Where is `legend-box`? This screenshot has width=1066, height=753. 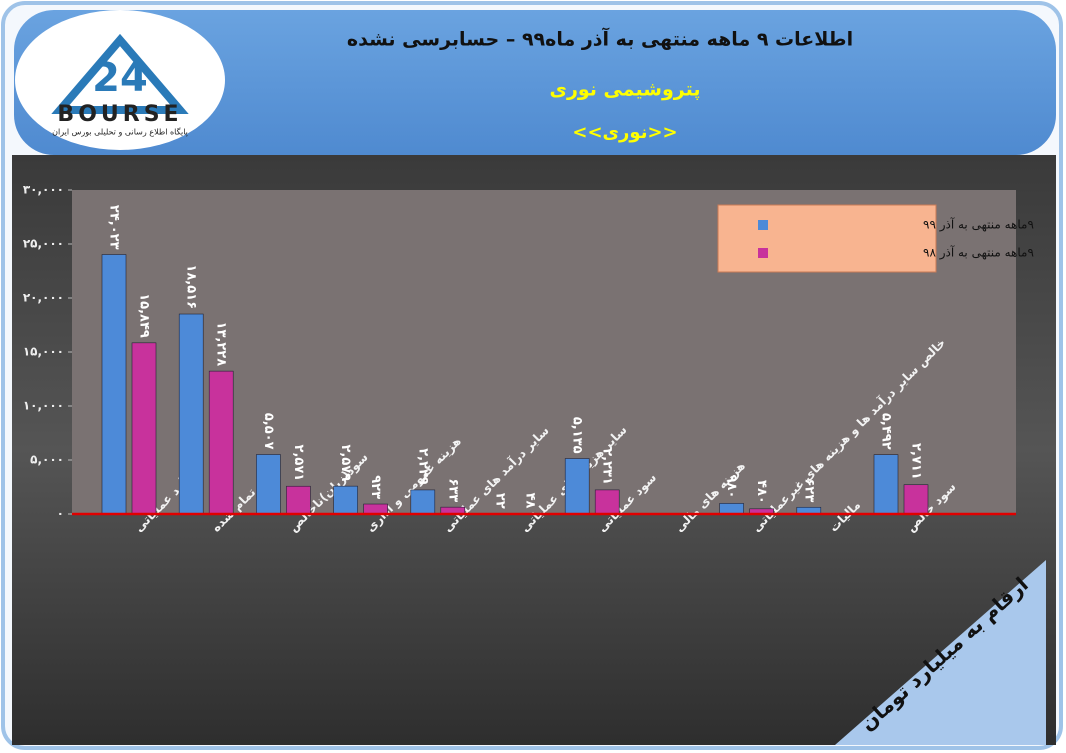 legend-box is located at coordinates (827, 238).